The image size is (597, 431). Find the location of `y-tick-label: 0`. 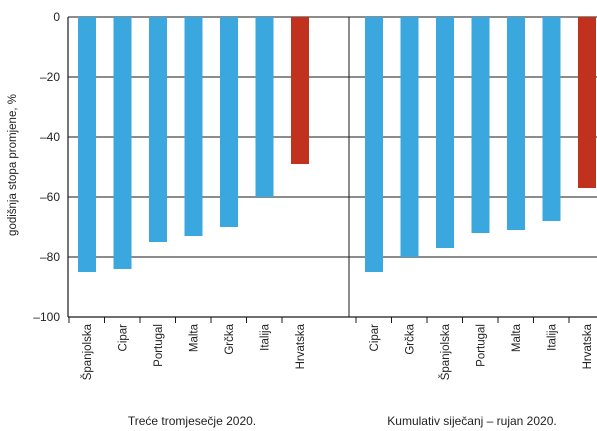

y-tick-label: 0 is located at coordinates (56, 17).